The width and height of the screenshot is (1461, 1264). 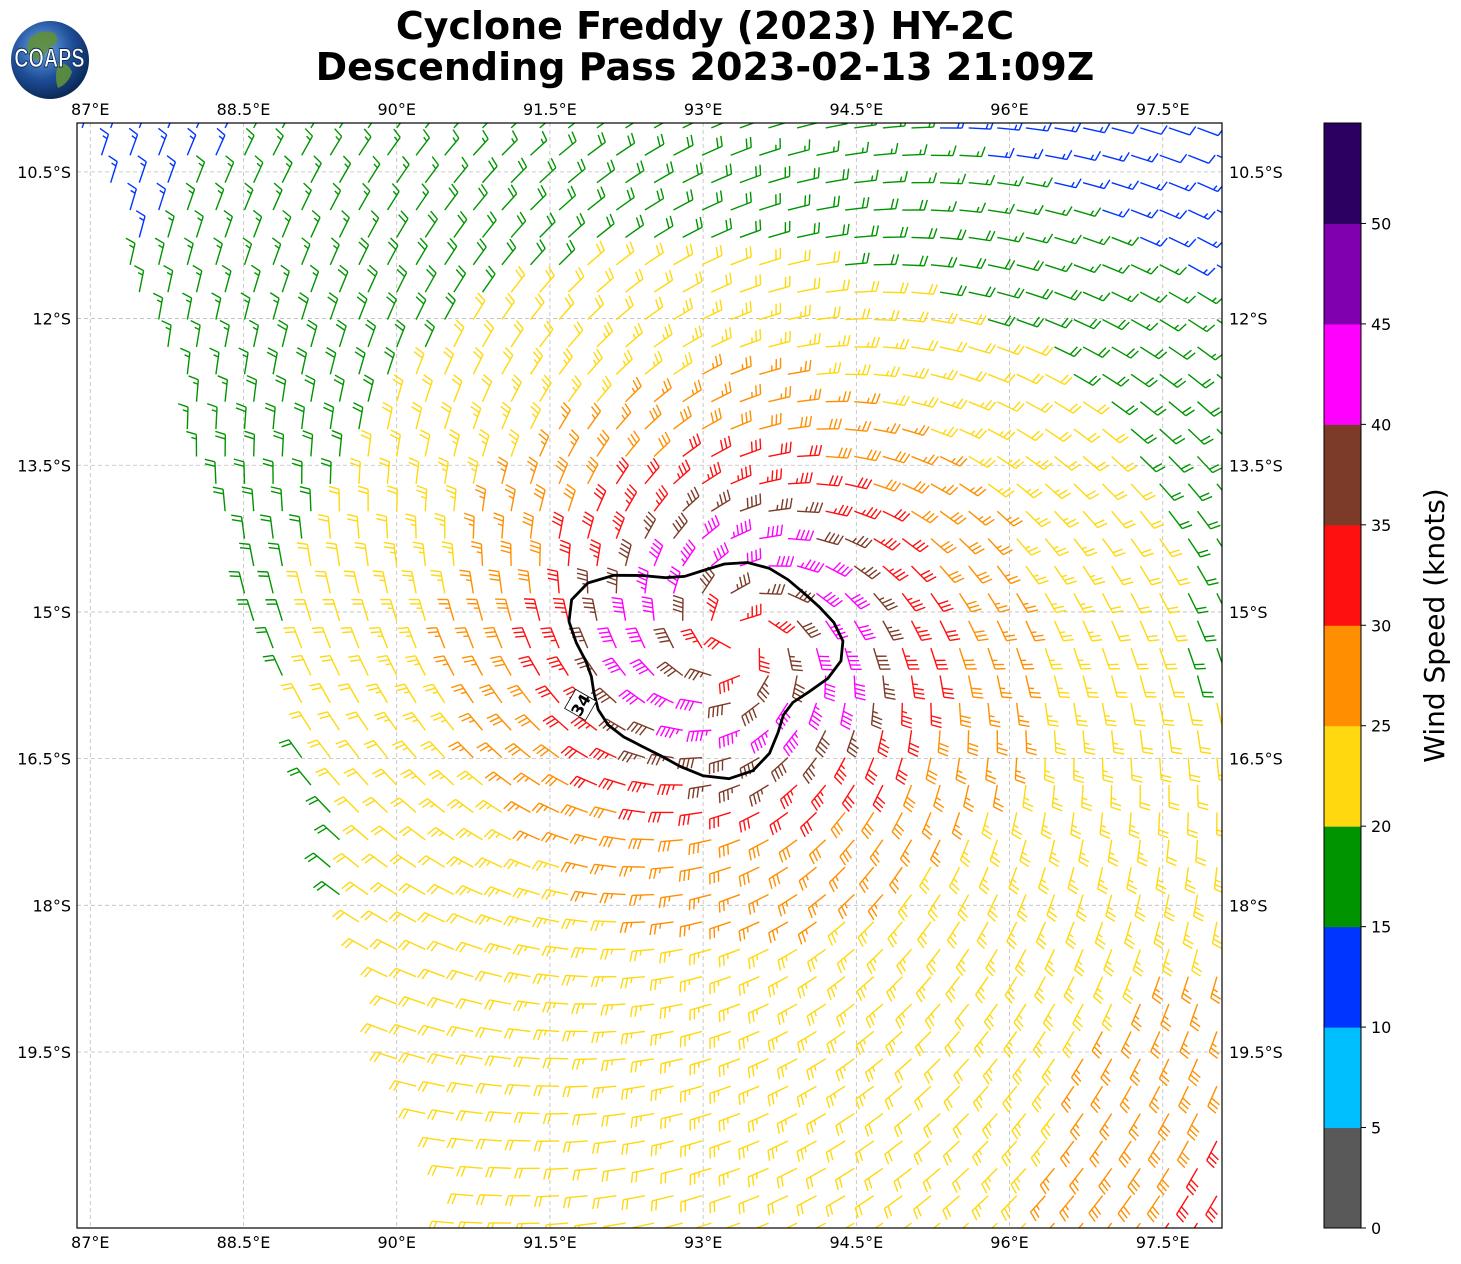 What do you see at coordinates (1342, 575) in the screenshot?
I see `colorbar-segment` at bounding box center [1342, 575].